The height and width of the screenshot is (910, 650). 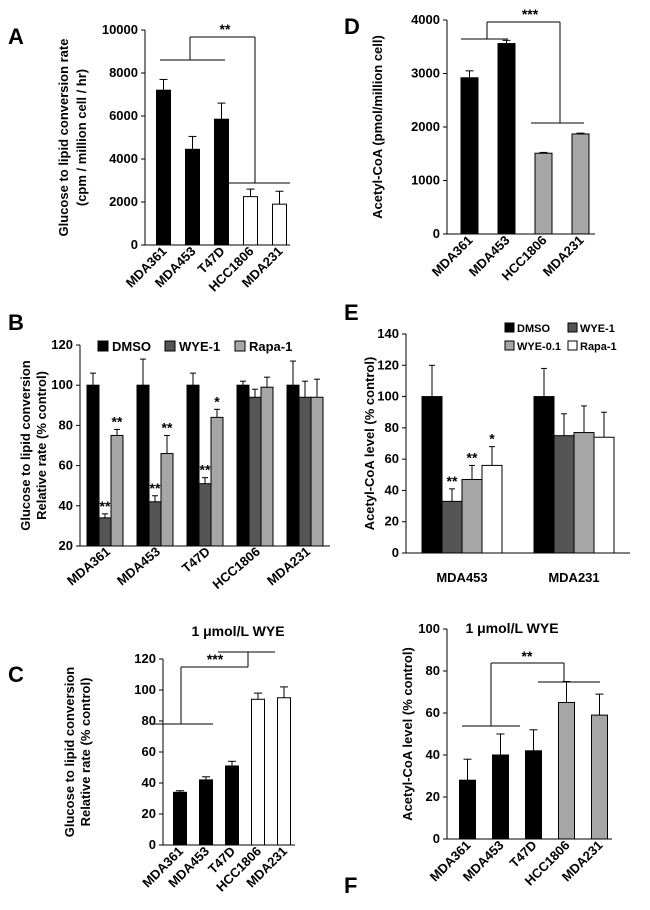 I want to click on B-category-label: MDA231, so click(x=288, y=566).